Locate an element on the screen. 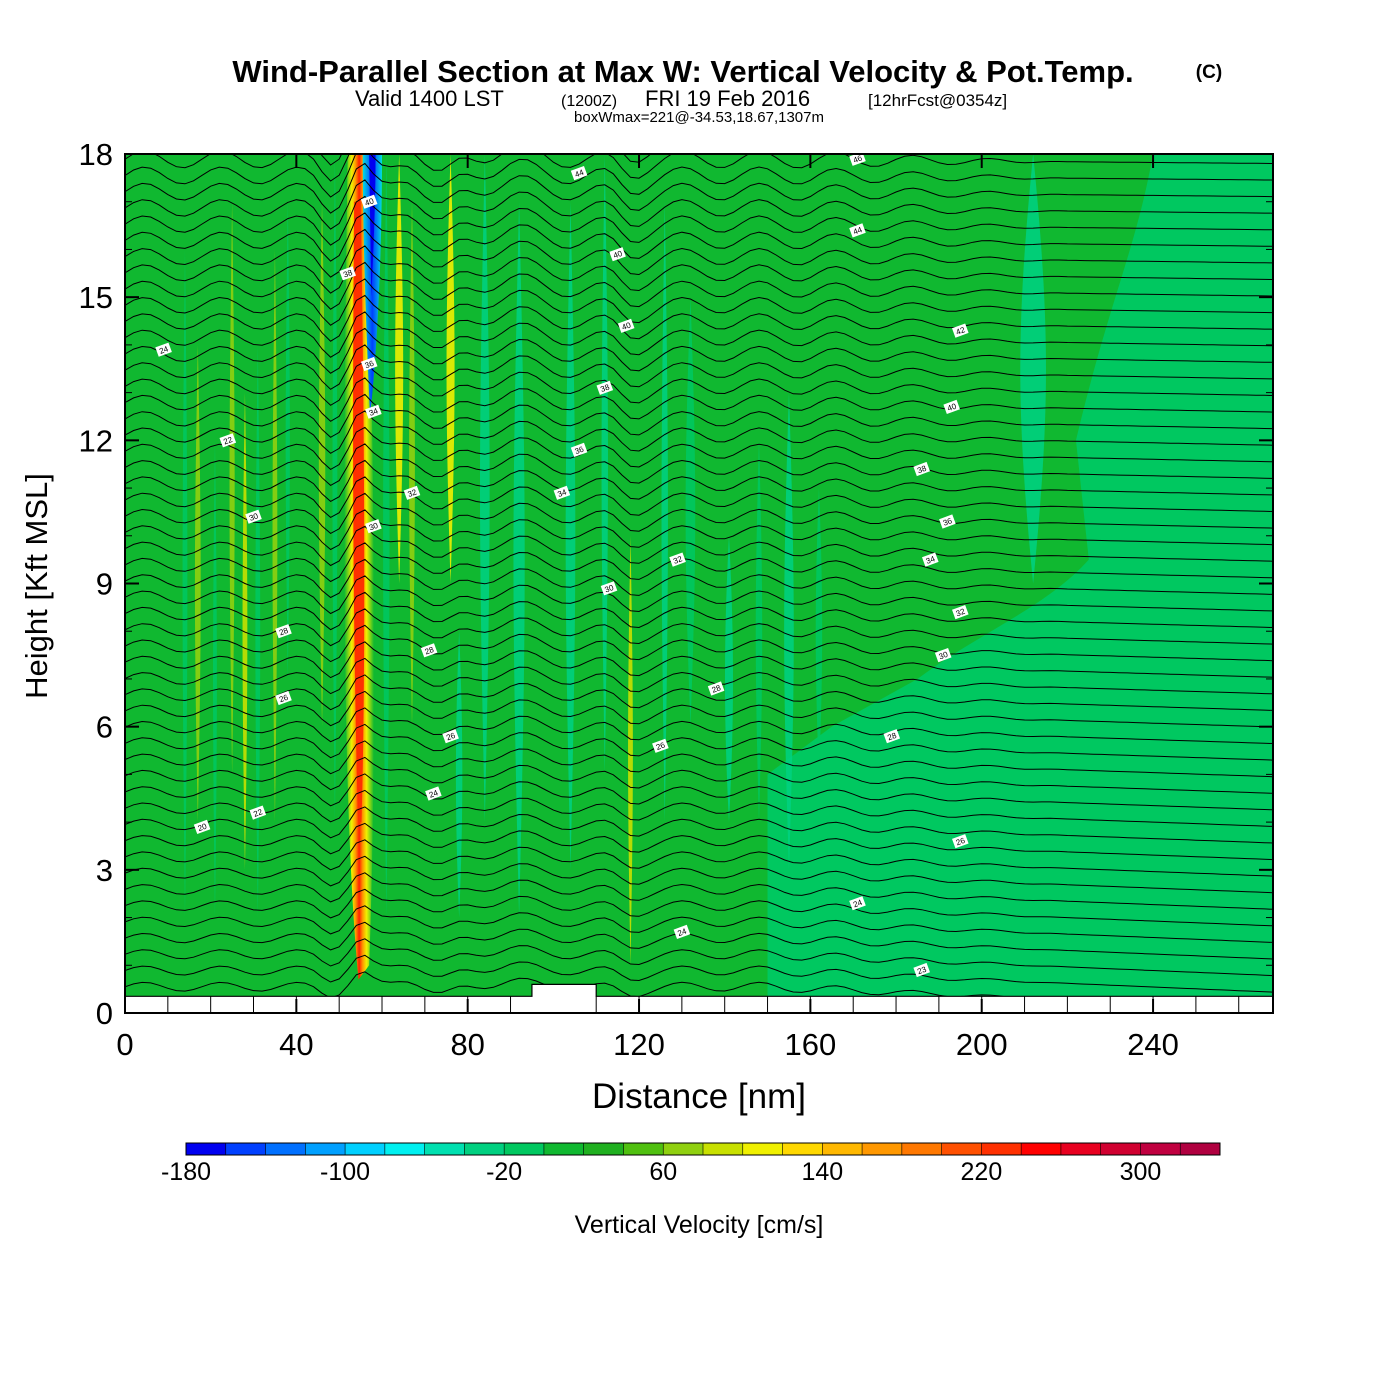 The width and height of the screenshot is (1400, 1400). field-region-surface is located at coordinates (328, 862).